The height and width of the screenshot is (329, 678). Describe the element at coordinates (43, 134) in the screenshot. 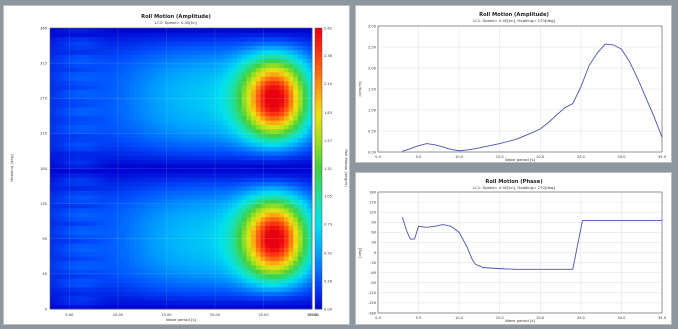

I see `heatmap-y-tick-label: 225` at that location.